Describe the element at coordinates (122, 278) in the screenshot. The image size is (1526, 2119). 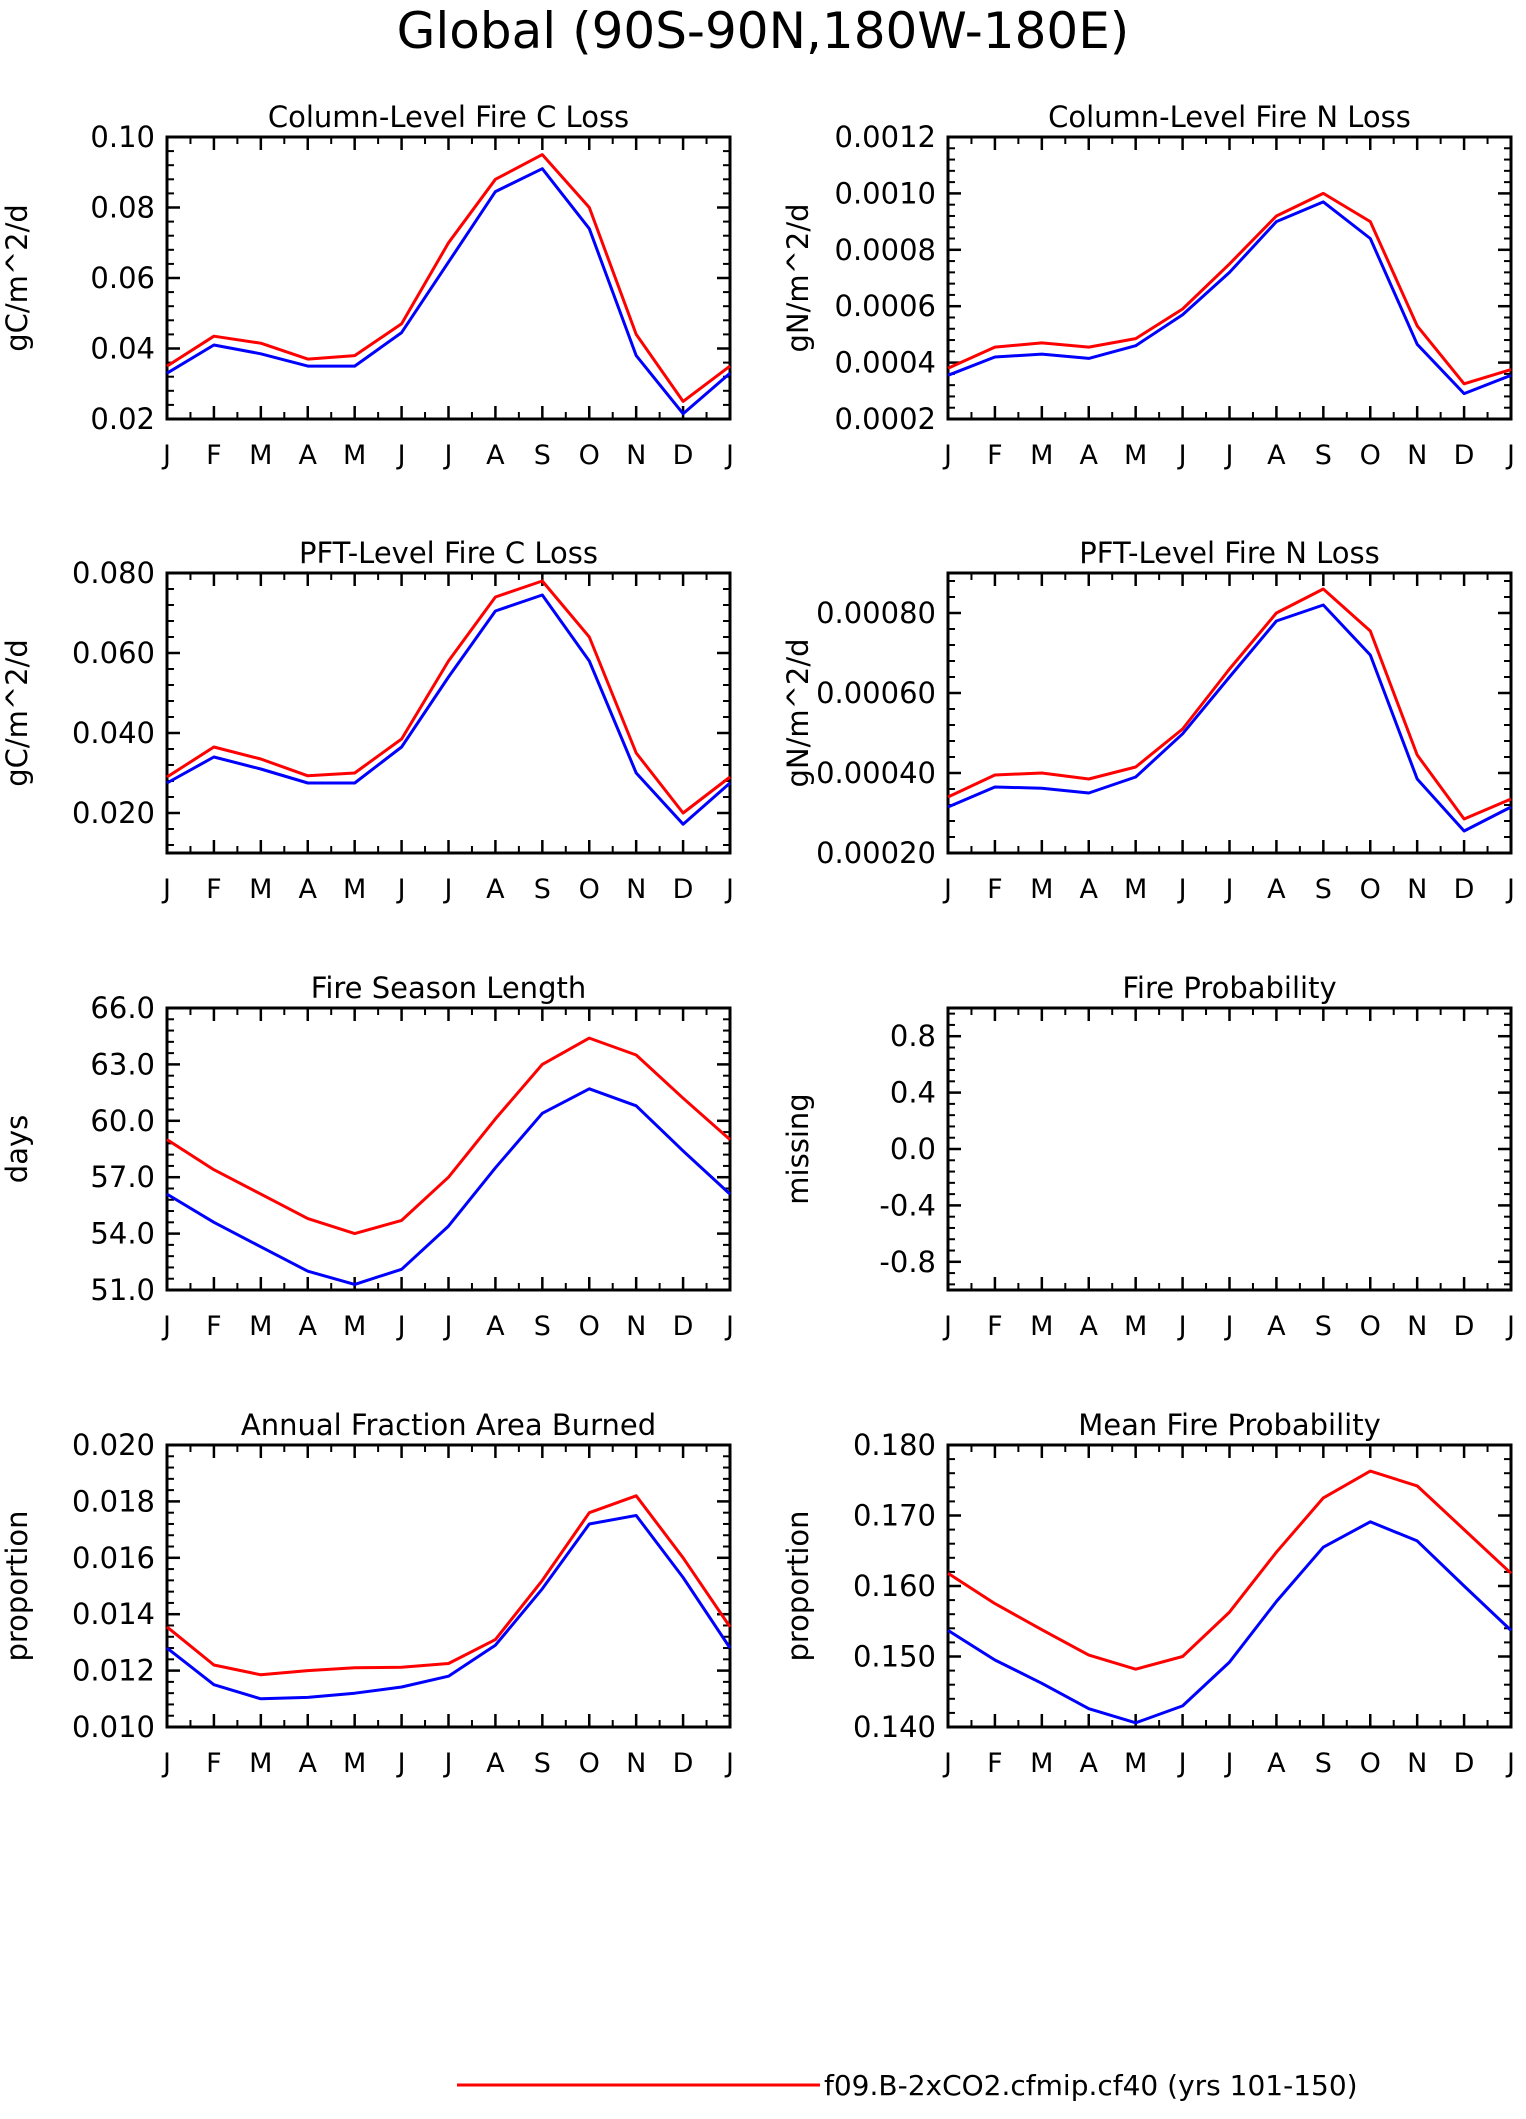
I see `y-tick-label: 0.06` at that location.